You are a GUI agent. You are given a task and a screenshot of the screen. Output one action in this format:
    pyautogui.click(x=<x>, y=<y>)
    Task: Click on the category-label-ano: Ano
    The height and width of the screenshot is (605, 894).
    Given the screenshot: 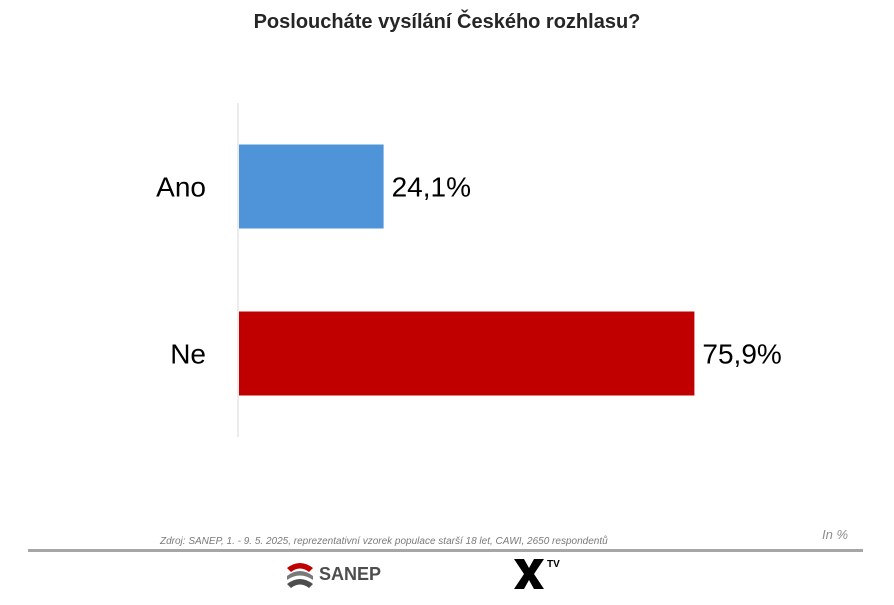 What is the action you would take?
    pyautogui.click(x=181, y=187)
    